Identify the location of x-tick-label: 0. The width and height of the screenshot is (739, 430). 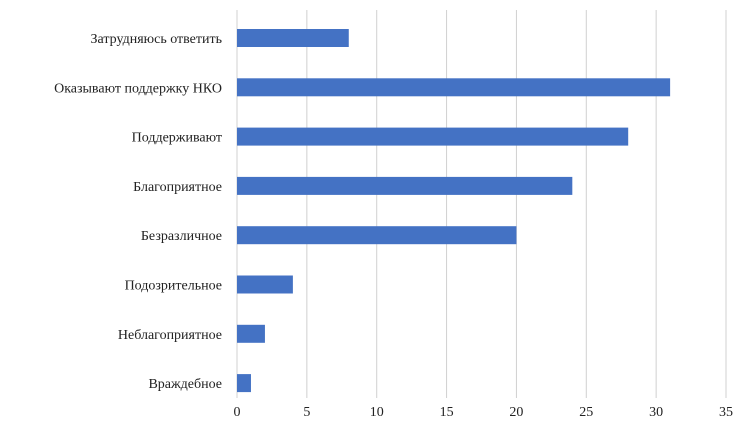
(237, 412).